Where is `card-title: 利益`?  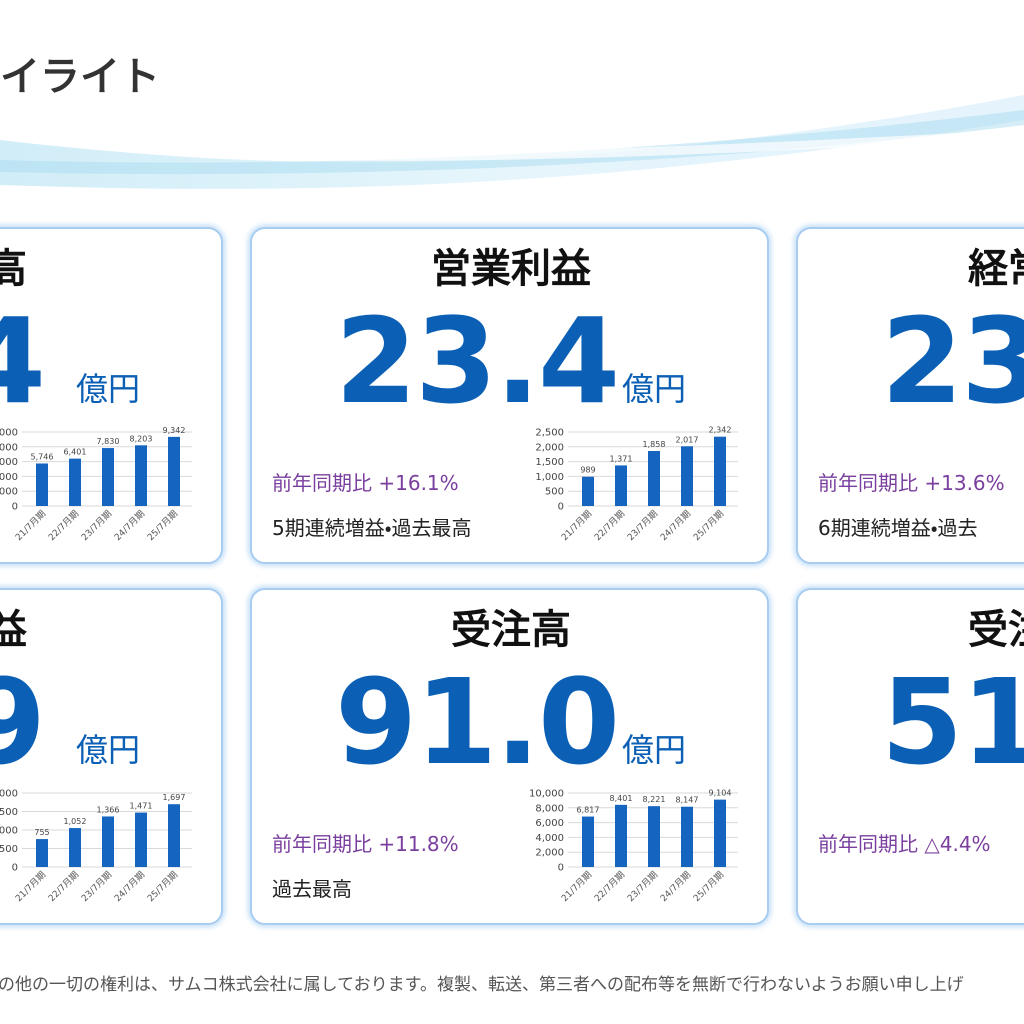 card-title: 利益 is located at coordinates (13, 630).